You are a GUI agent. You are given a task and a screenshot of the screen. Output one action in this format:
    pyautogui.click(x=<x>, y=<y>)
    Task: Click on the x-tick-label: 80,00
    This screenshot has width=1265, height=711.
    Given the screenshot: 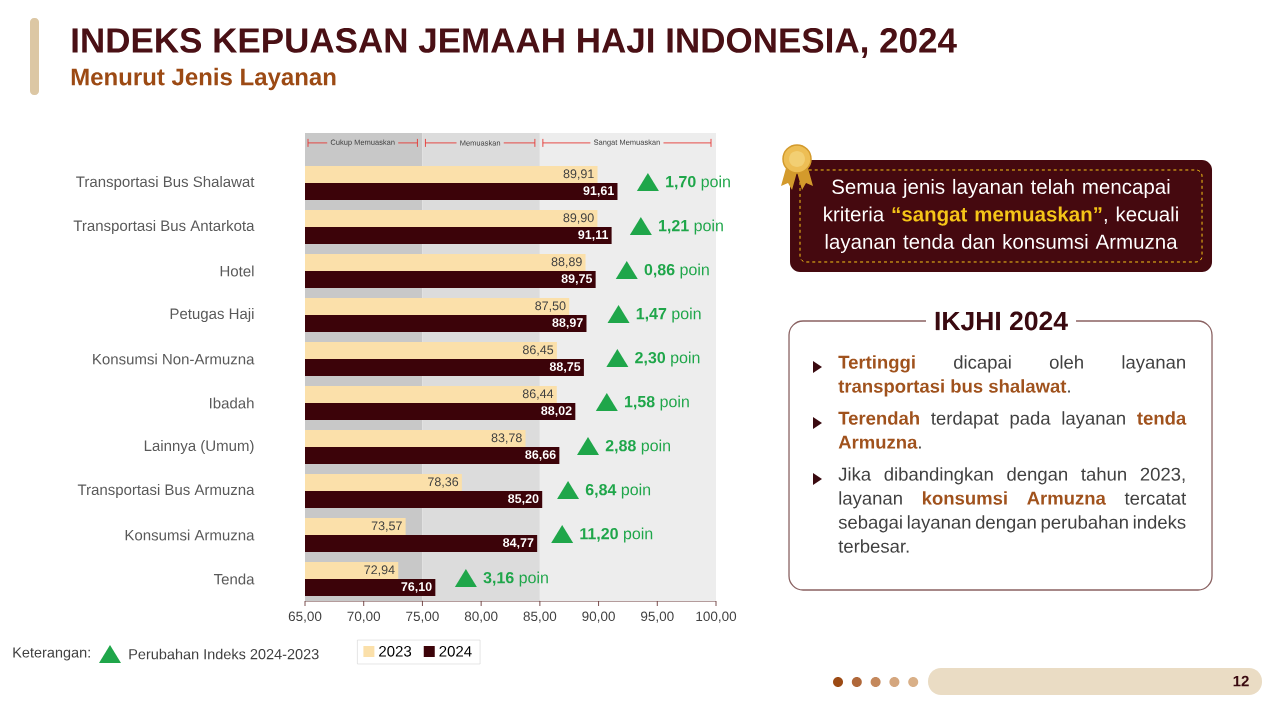 What is the action you would take?
    pyautogui.click(x=481, y=617)
    